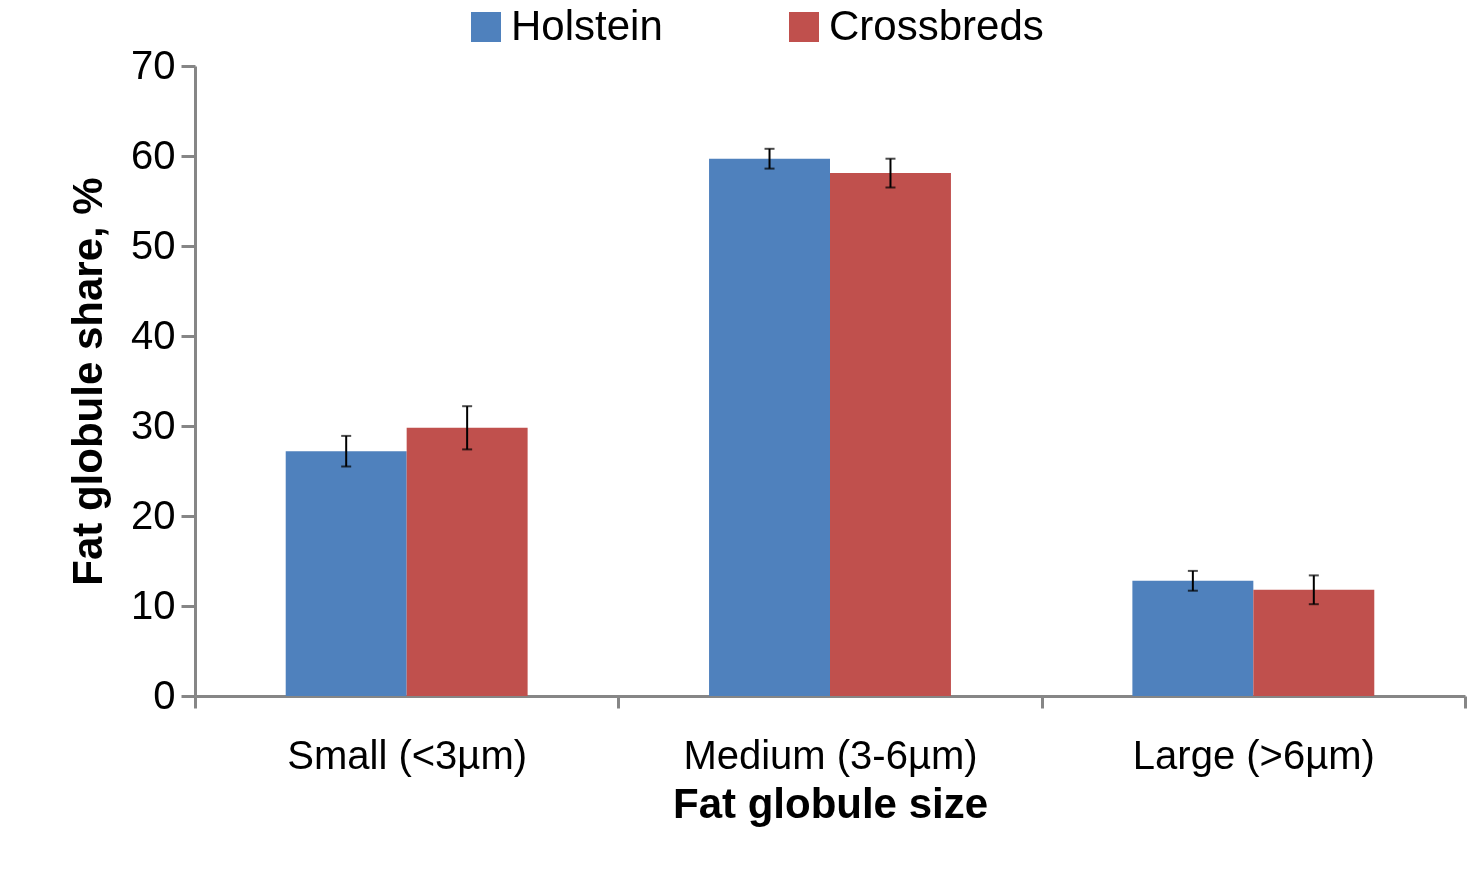  I want to click on y-tick-label: 50, so click(153, 244).